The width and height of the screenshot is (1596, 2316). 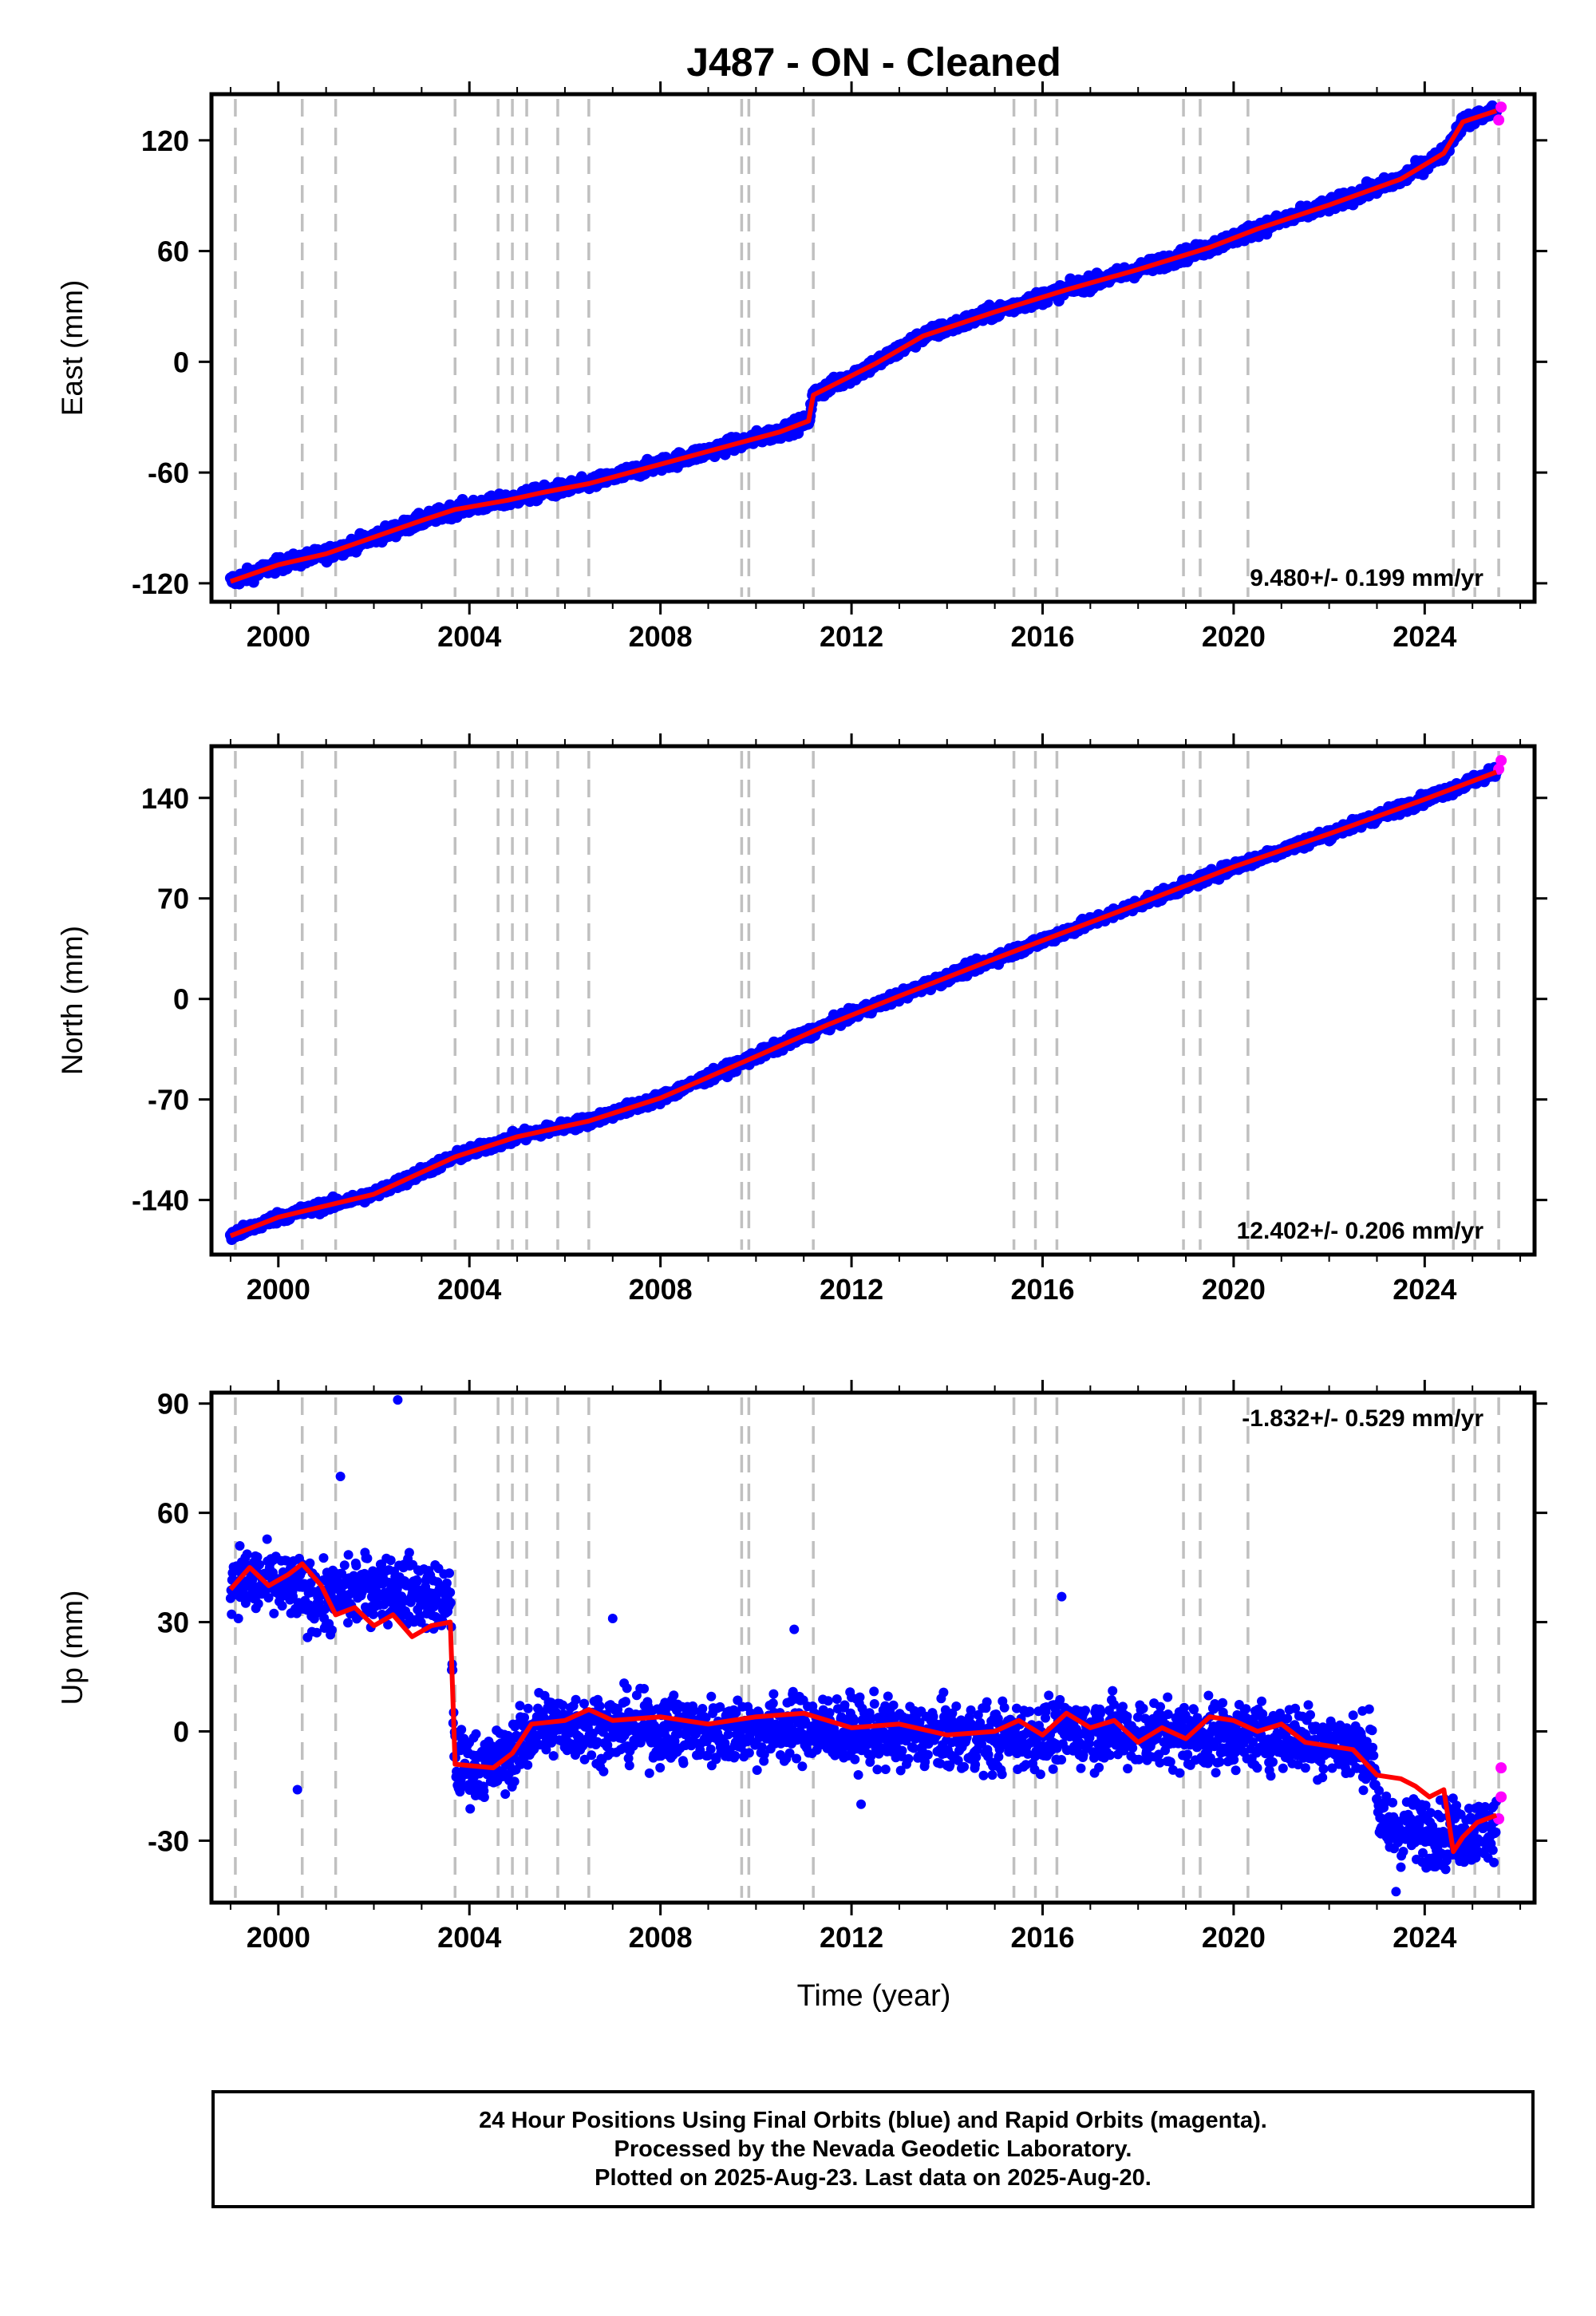 I want to click on rate-label: 9.480+/- 0.199 mm/yr, so click(x=1366, y=578).